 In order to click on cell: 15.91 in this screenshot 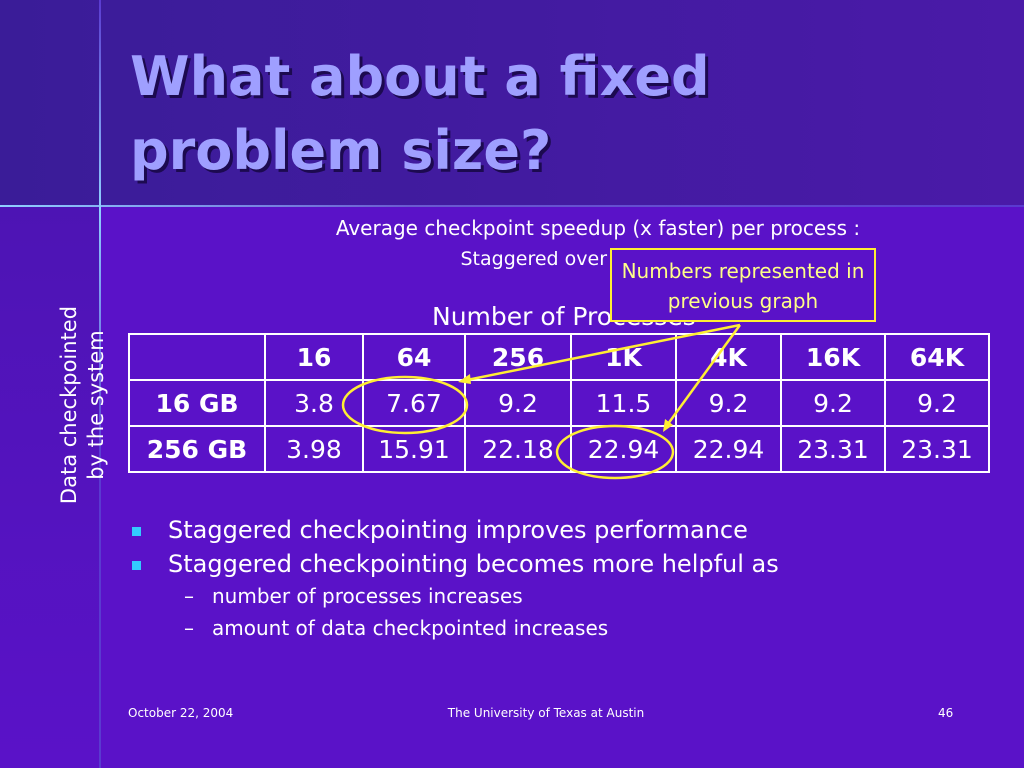, I will do `click(414, 449)`.